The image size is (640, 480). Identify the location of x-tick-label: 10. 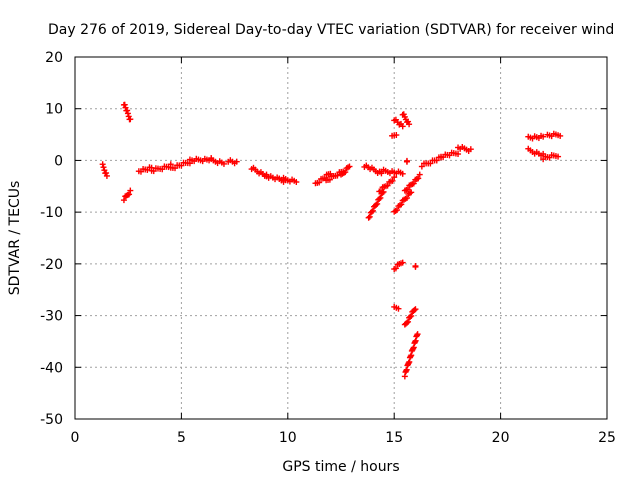
(288, 438).